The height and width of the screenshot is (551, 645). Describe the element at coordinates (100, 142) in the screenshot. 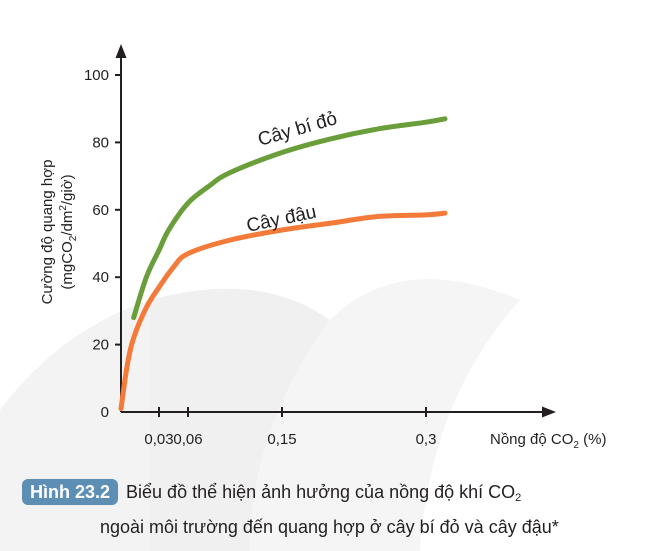

I see `y-tick-label: 80` at that location.